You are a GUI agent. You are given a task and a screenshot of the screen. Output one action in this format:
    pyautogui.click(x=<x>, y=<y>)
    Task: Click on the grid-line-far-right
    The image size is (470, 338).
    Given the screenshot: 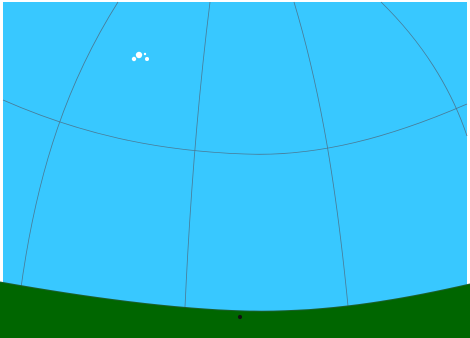 What is the action you would take?
    pyautogui.click(x=424, y=69)
    